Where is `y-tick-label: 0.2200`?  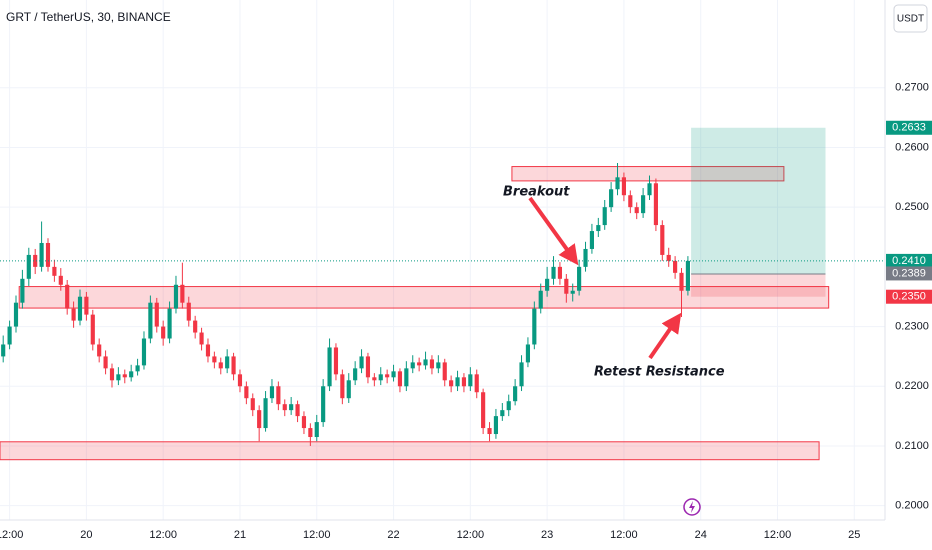 y-tick-label: 0.2200 is located at coordinates (912, 386).